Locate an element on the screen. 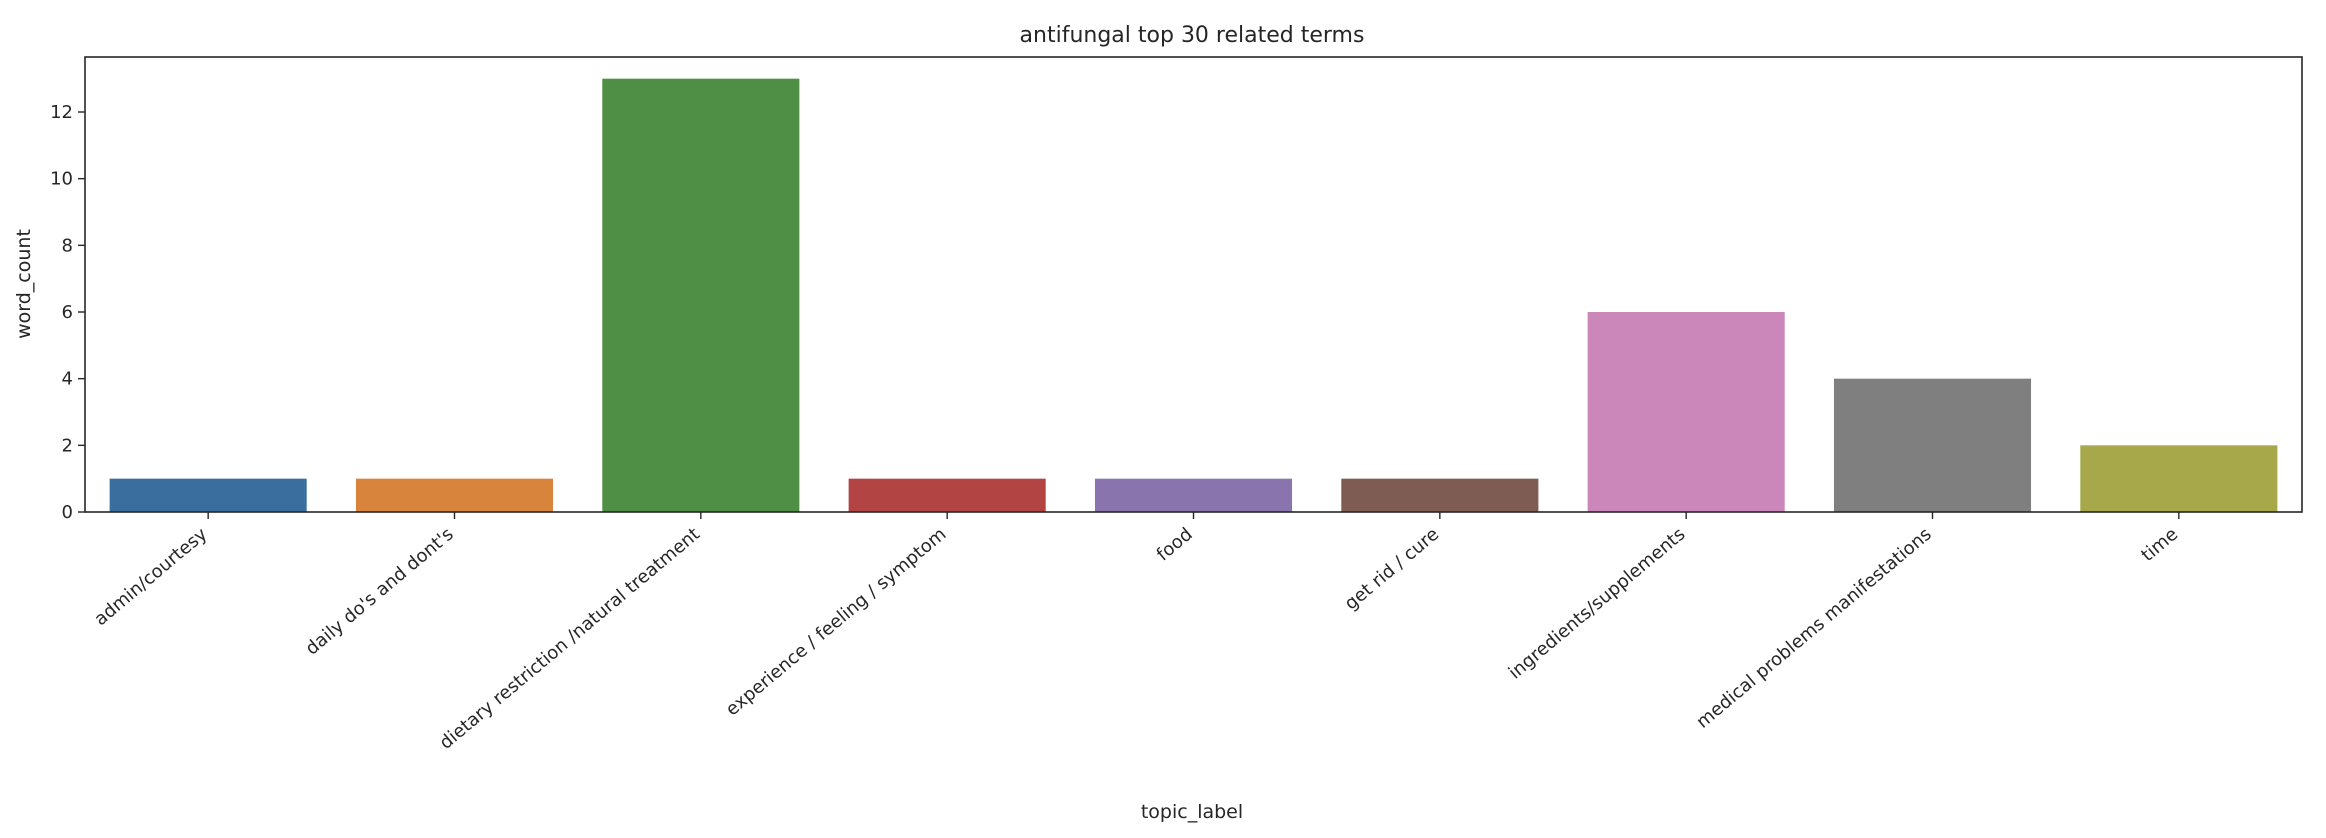 The width and height of the screenshot is (2326, 838). y-axis-ticks: 0 2 4 6 8 10 12 is located at coordinates (67, 312).